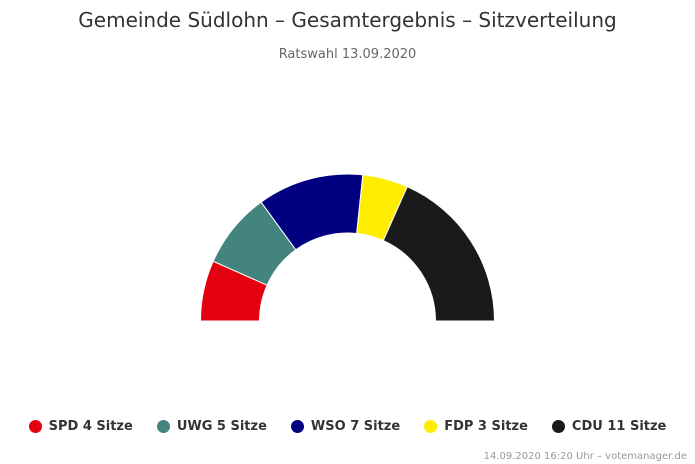 The height and width of the screenshot is (464, 695). Describe the element at coordinates (355, 426) in the screenshot. I see `legend-label-wso: WSO 7 Sitze` at that location.